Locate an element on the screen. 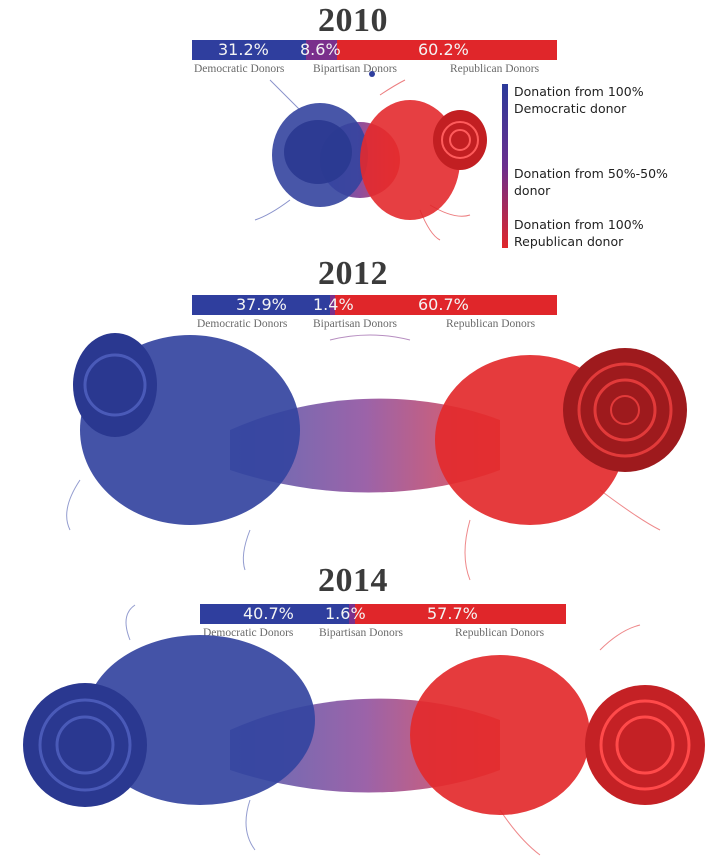 The image size is (706, 862). bipartisan-label-2014: Bipartisan Donors is located at coordinates (361, 633).